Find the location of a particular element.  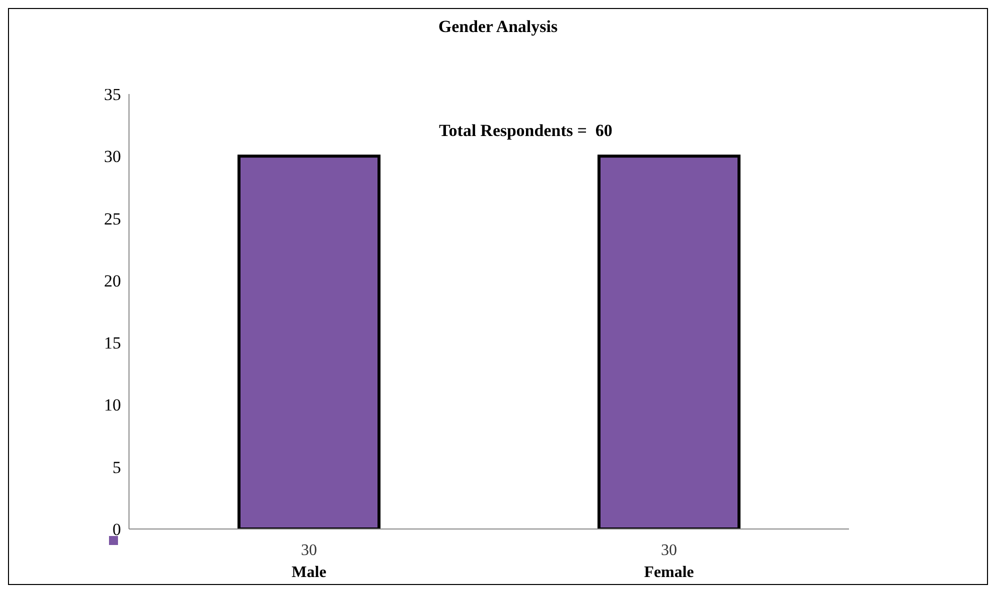

y-tick-label: 25 is located at coordinates (112, 218).